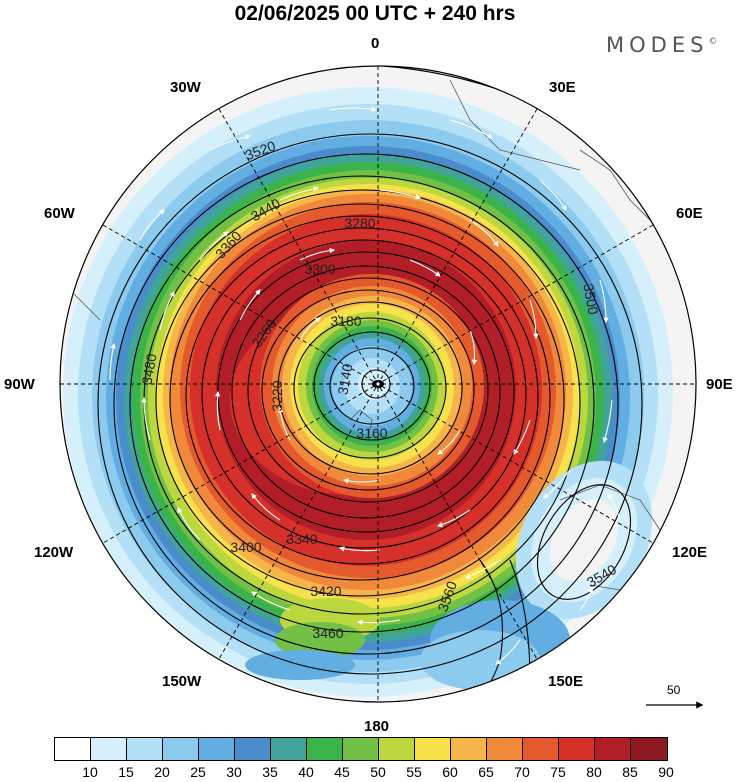  Describe the element at coordinates (371, 433) in the screenshot. I see `contour-label: 3160` at that location.